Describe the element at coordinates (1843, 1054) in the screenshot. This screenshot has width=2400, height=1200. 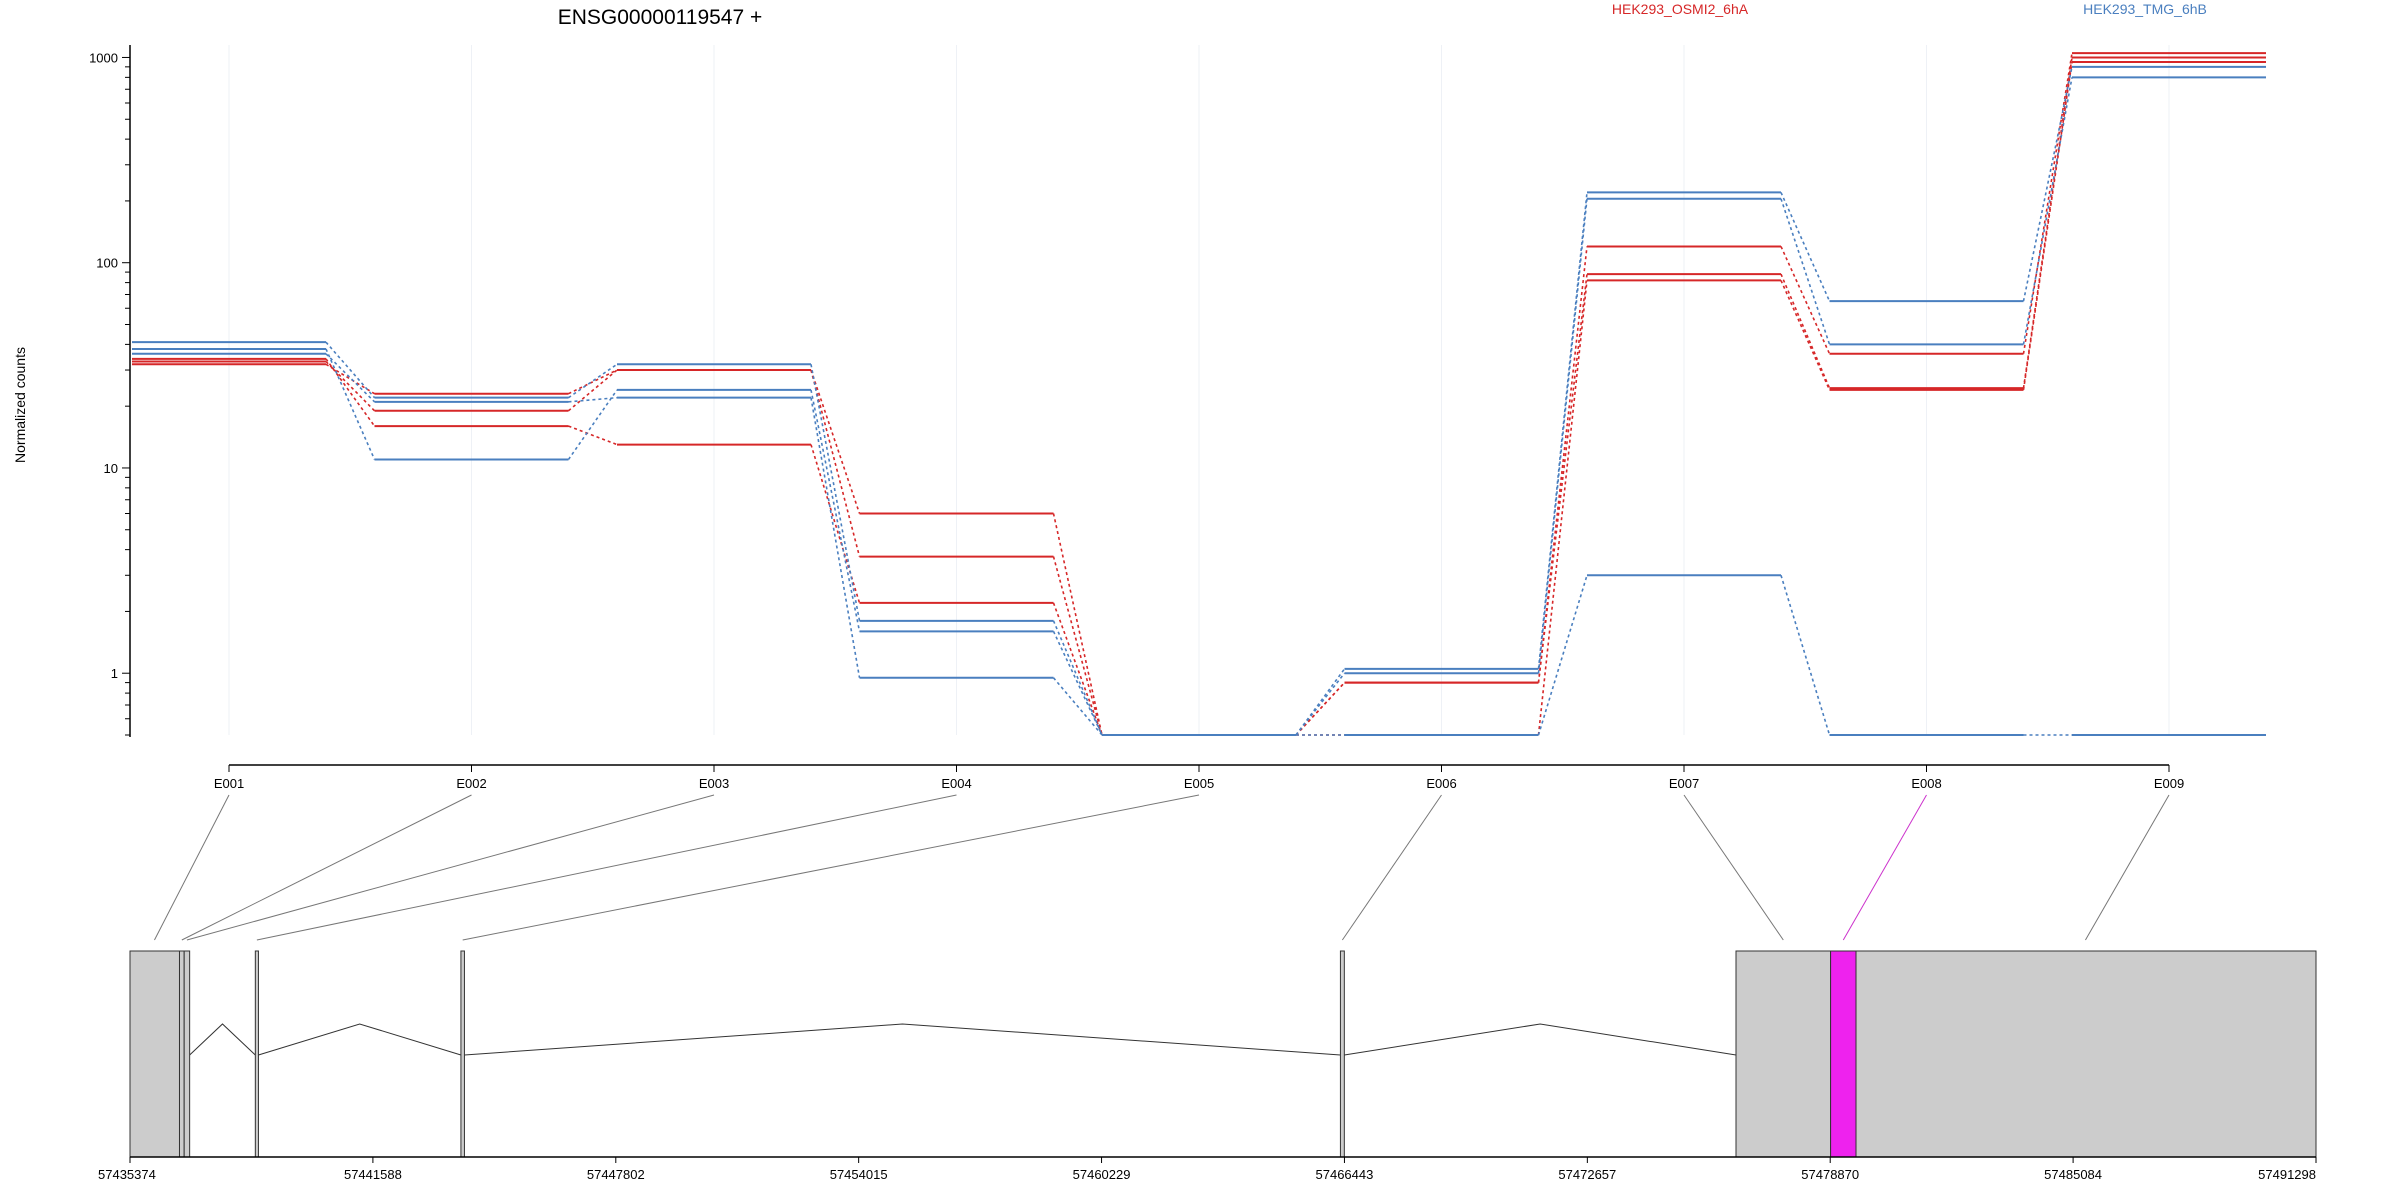
I see `exon-box-e008` at that location.